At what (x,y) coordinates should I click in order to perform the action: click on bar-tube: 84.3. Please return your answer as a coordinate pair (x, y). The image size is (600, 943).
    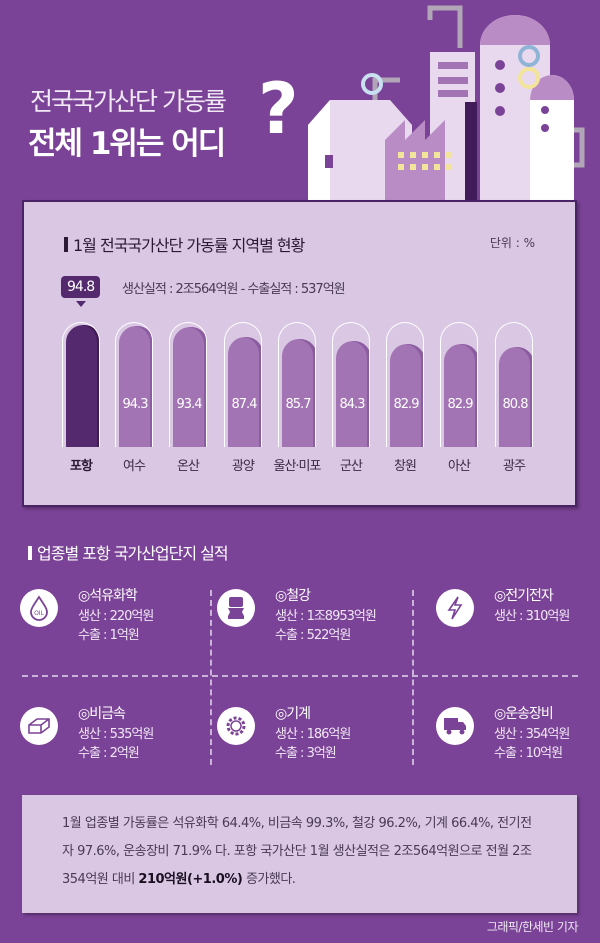
    Looking at the image, I should click on (351, 384).